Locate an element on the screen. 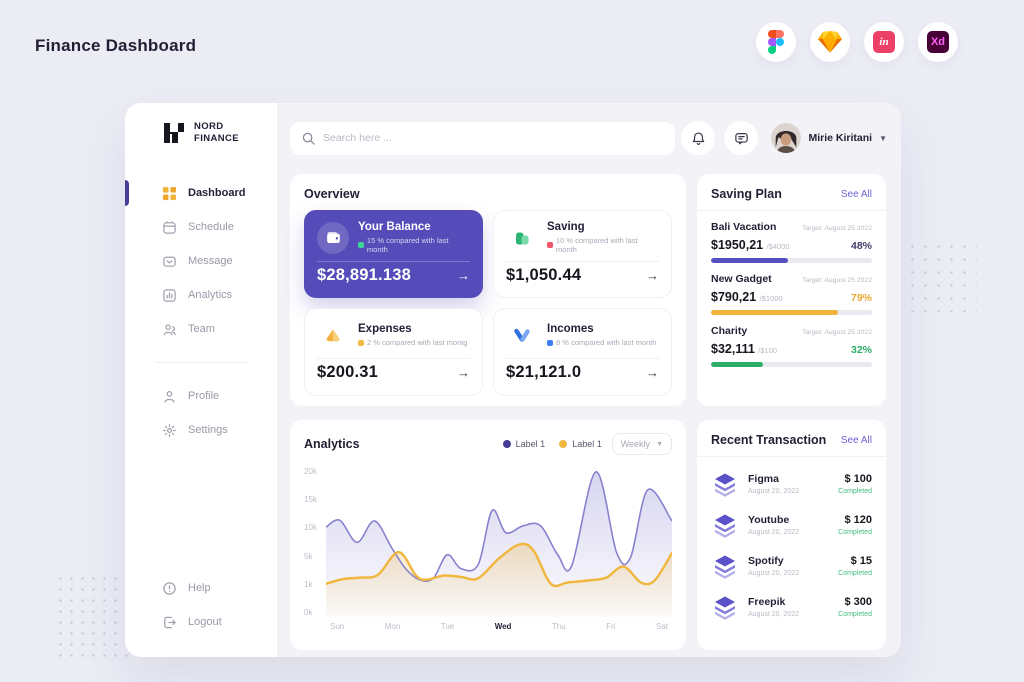  progress-bar is located at coordinates (791, 260).